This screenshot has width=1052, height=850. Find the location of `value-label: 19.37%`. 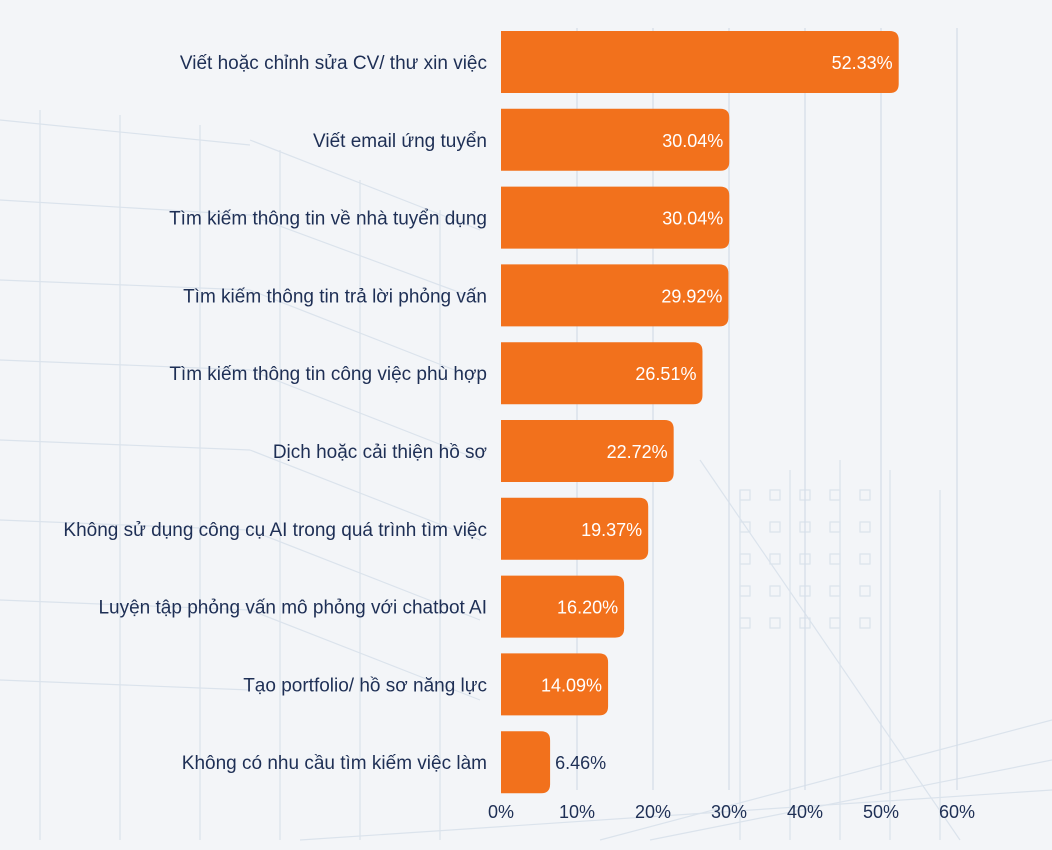

value-label: 19.37% is located at coordinates (611, 530).